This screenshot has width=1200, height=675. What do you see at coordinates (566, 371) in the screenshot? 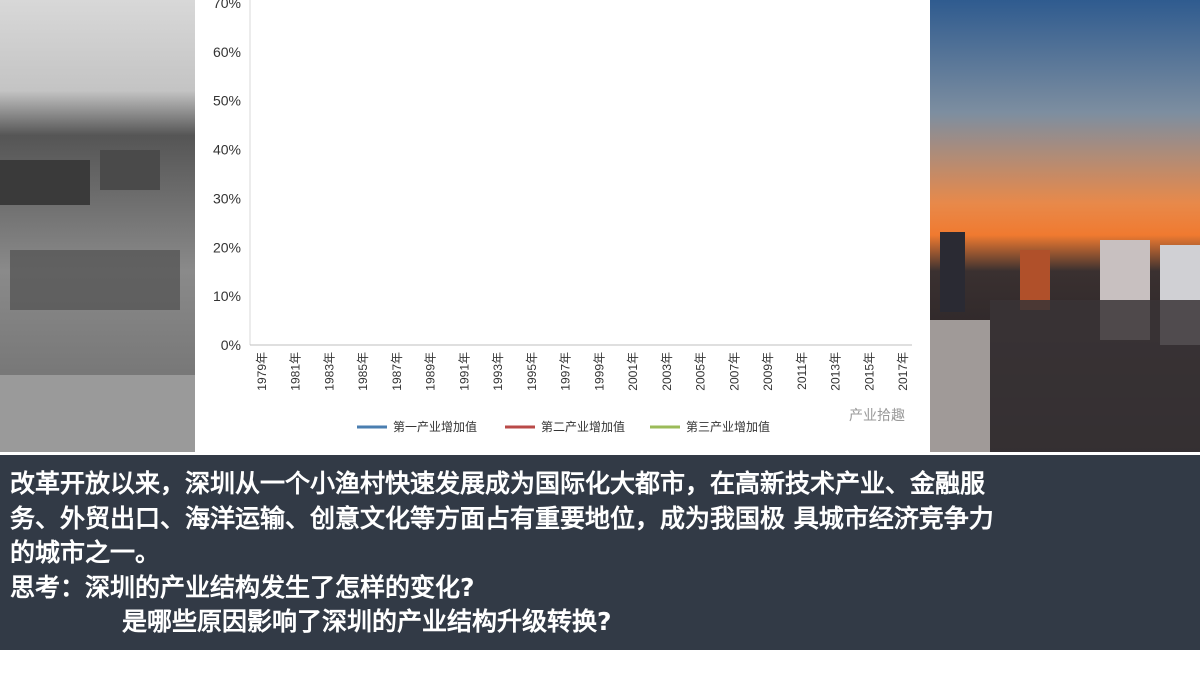
I see `x-tick-label: 1997年` at bounding box center [566, 371].